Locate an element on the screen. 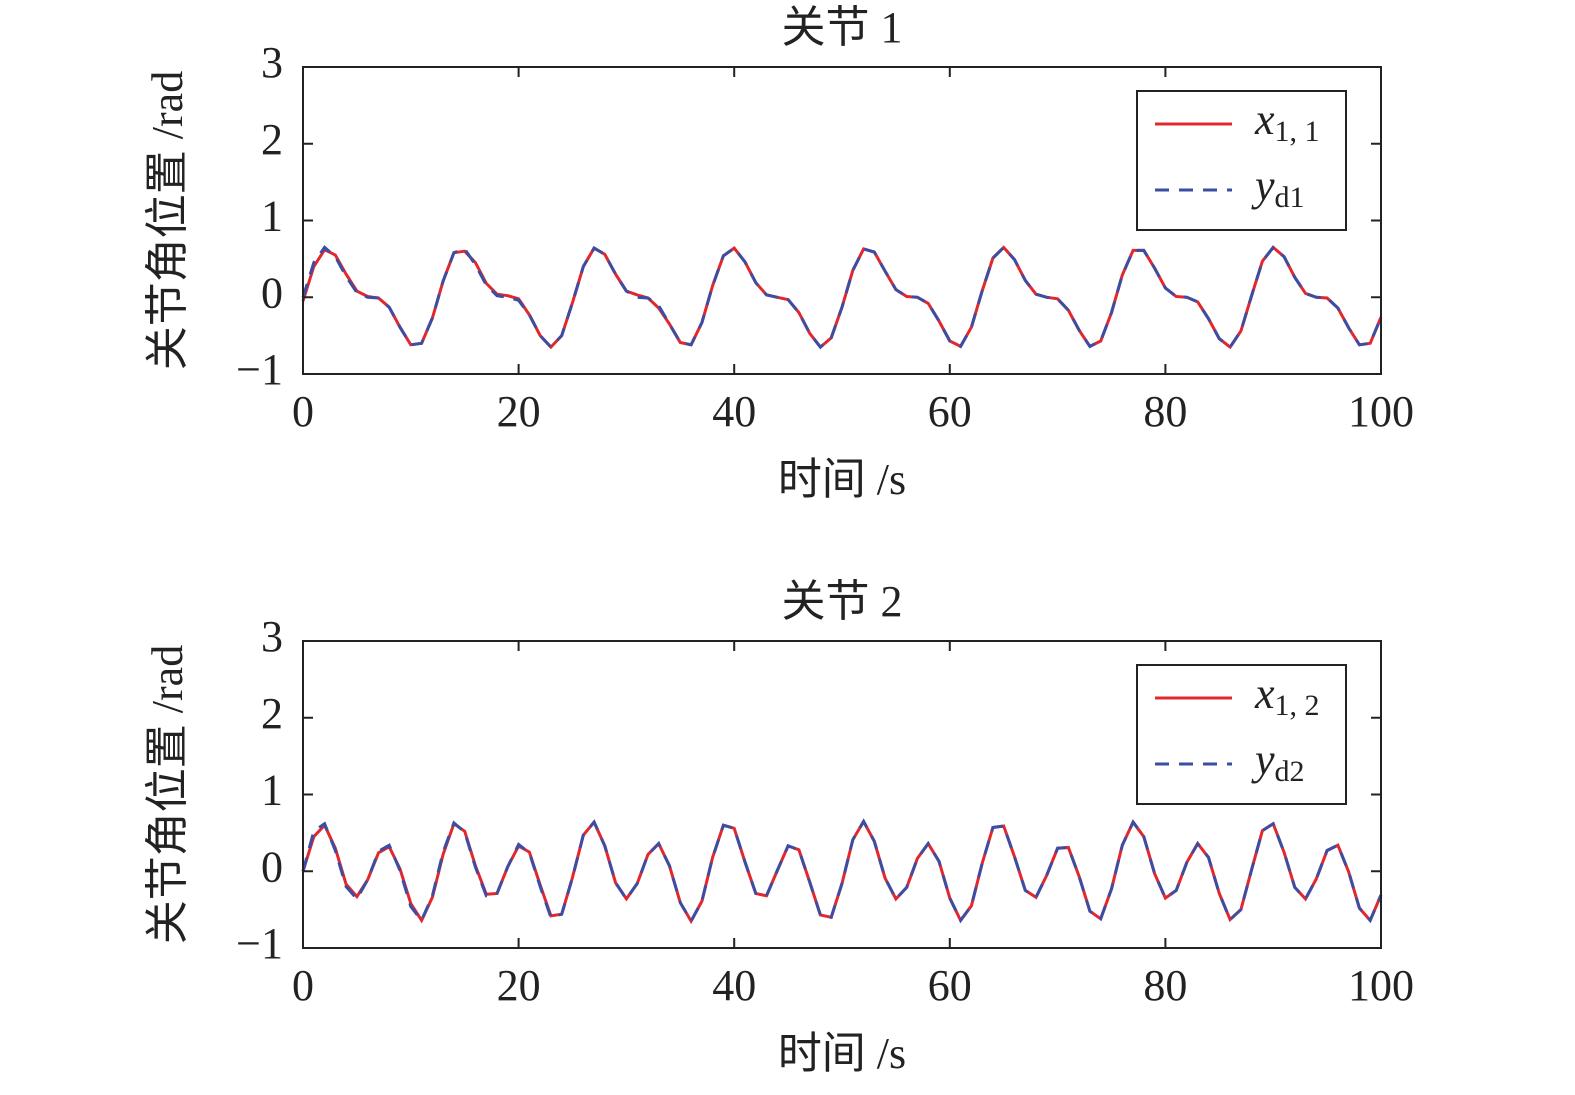  legend-label: yd1 is located at coordinates (1278, 187).